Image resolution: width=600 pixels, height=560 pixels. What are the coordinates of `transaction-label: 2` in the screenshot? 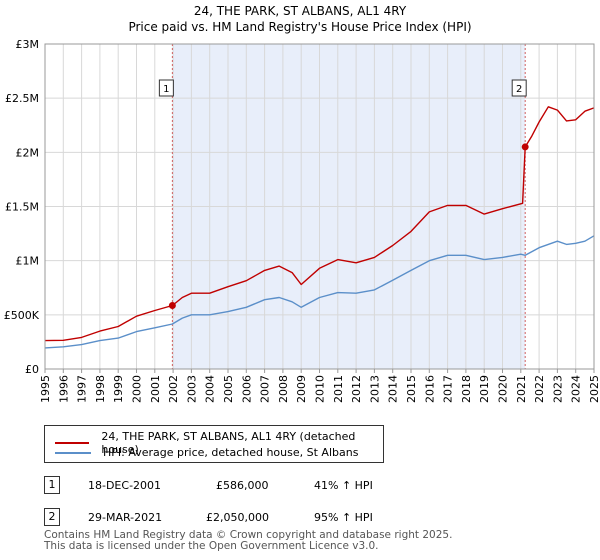 It's located at (519, 89).